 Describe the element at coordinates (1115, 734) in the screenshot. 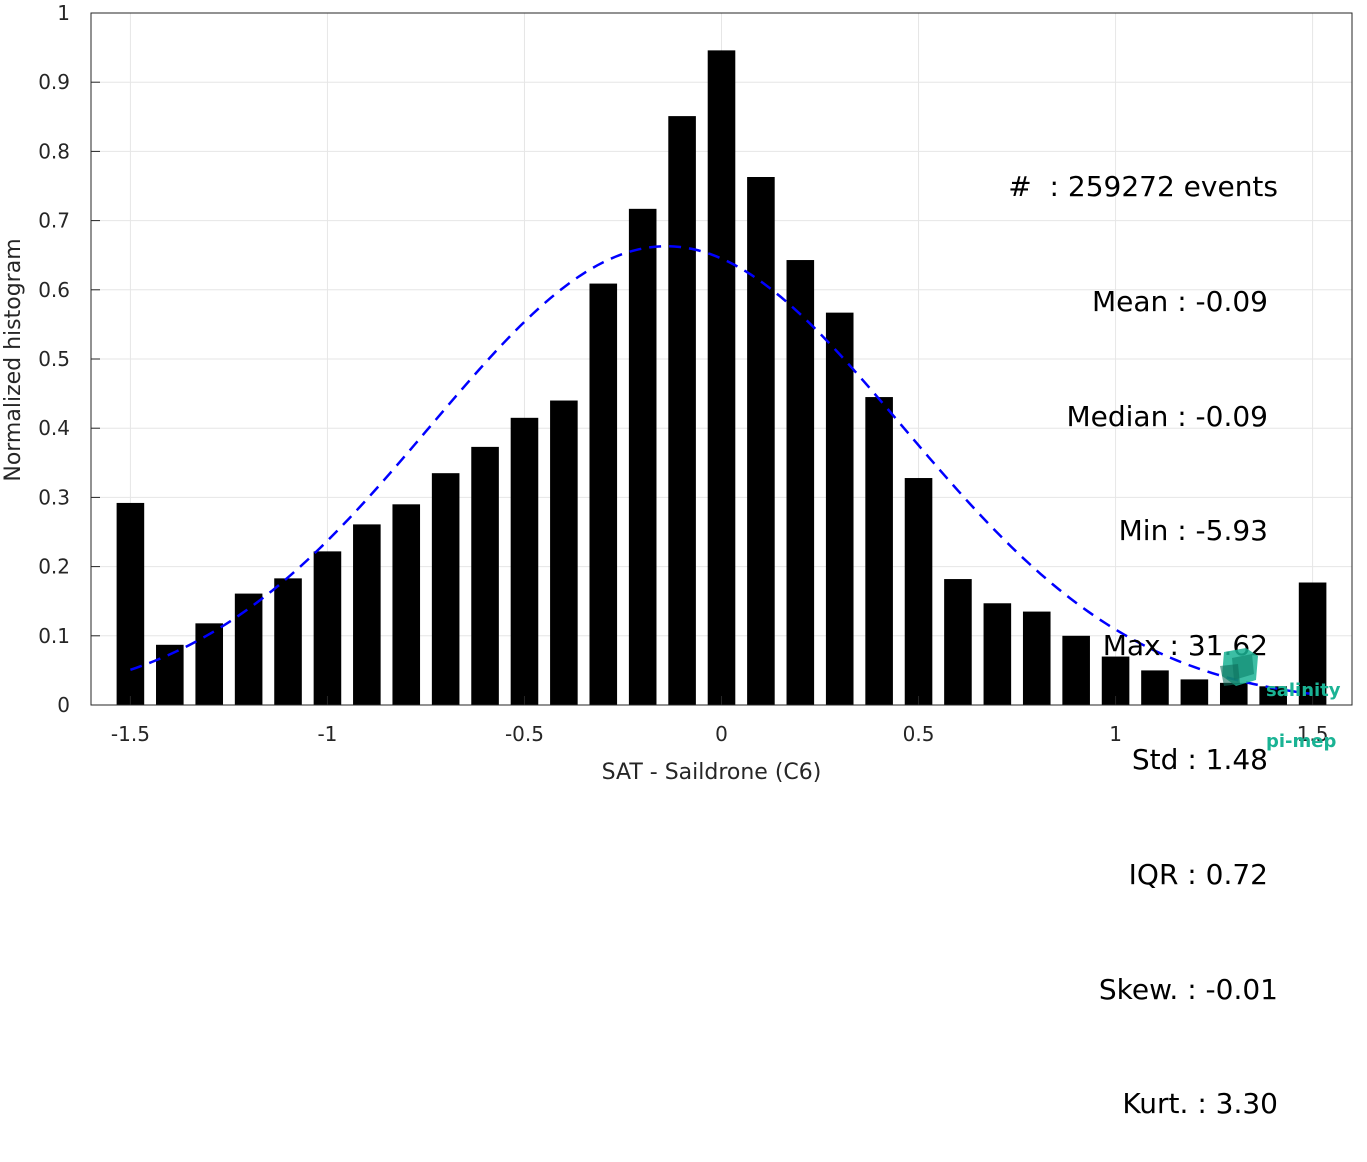

I see `x-tick-label: 1` at that location.